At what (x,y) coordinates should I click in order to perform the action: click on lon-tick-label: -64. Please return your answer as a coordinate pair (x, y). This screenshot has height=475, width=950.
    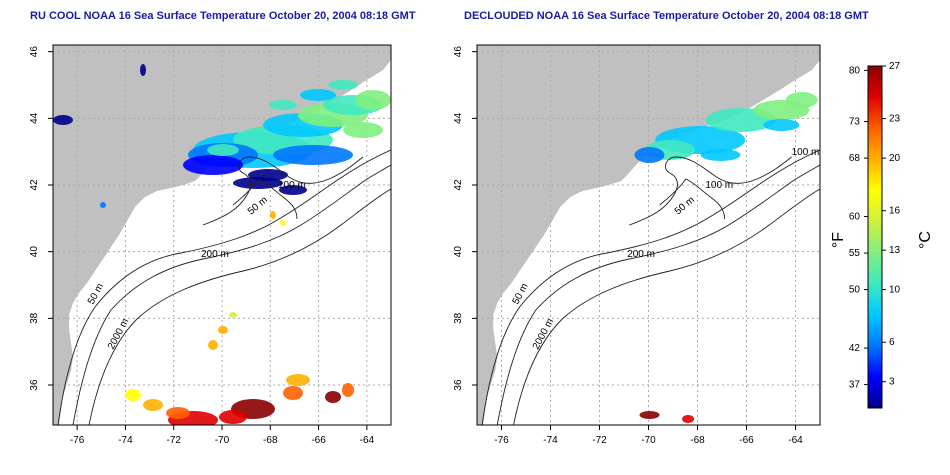
    Looking at the image, I should click on (795, 440).